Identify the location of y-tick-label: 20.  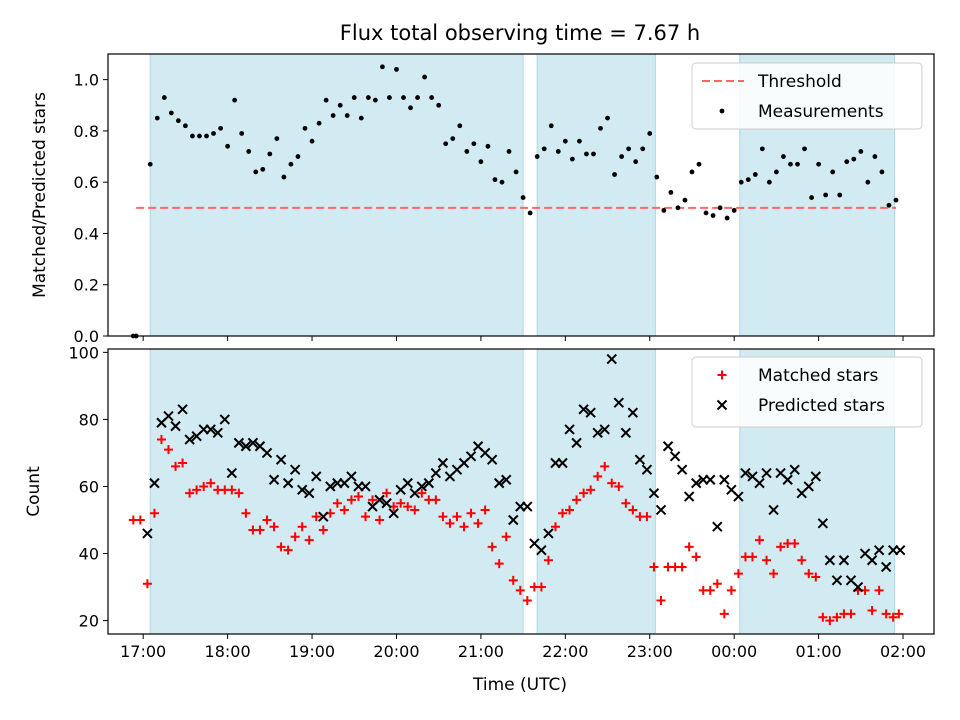
(89, 621).